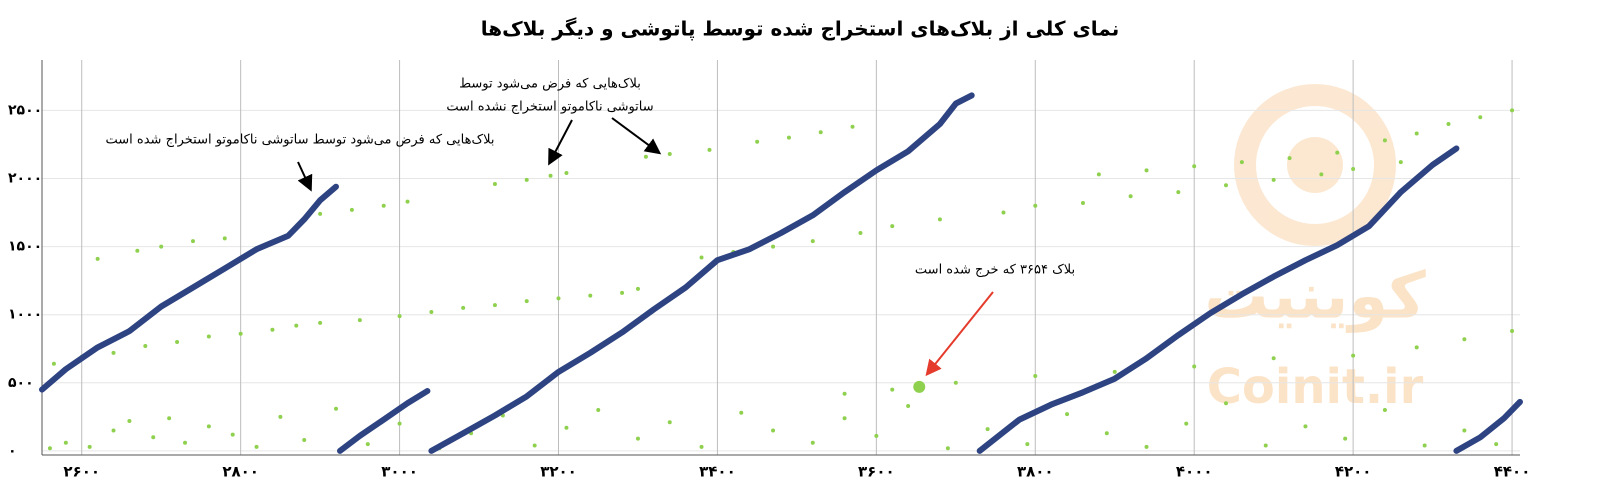 This screenshot has width=1600, height=491. What do you see at coordinates (25, 247) in the screenshot?
I see `y-tick-label: ۱۵۰۰` at bounding box center [25, 247].